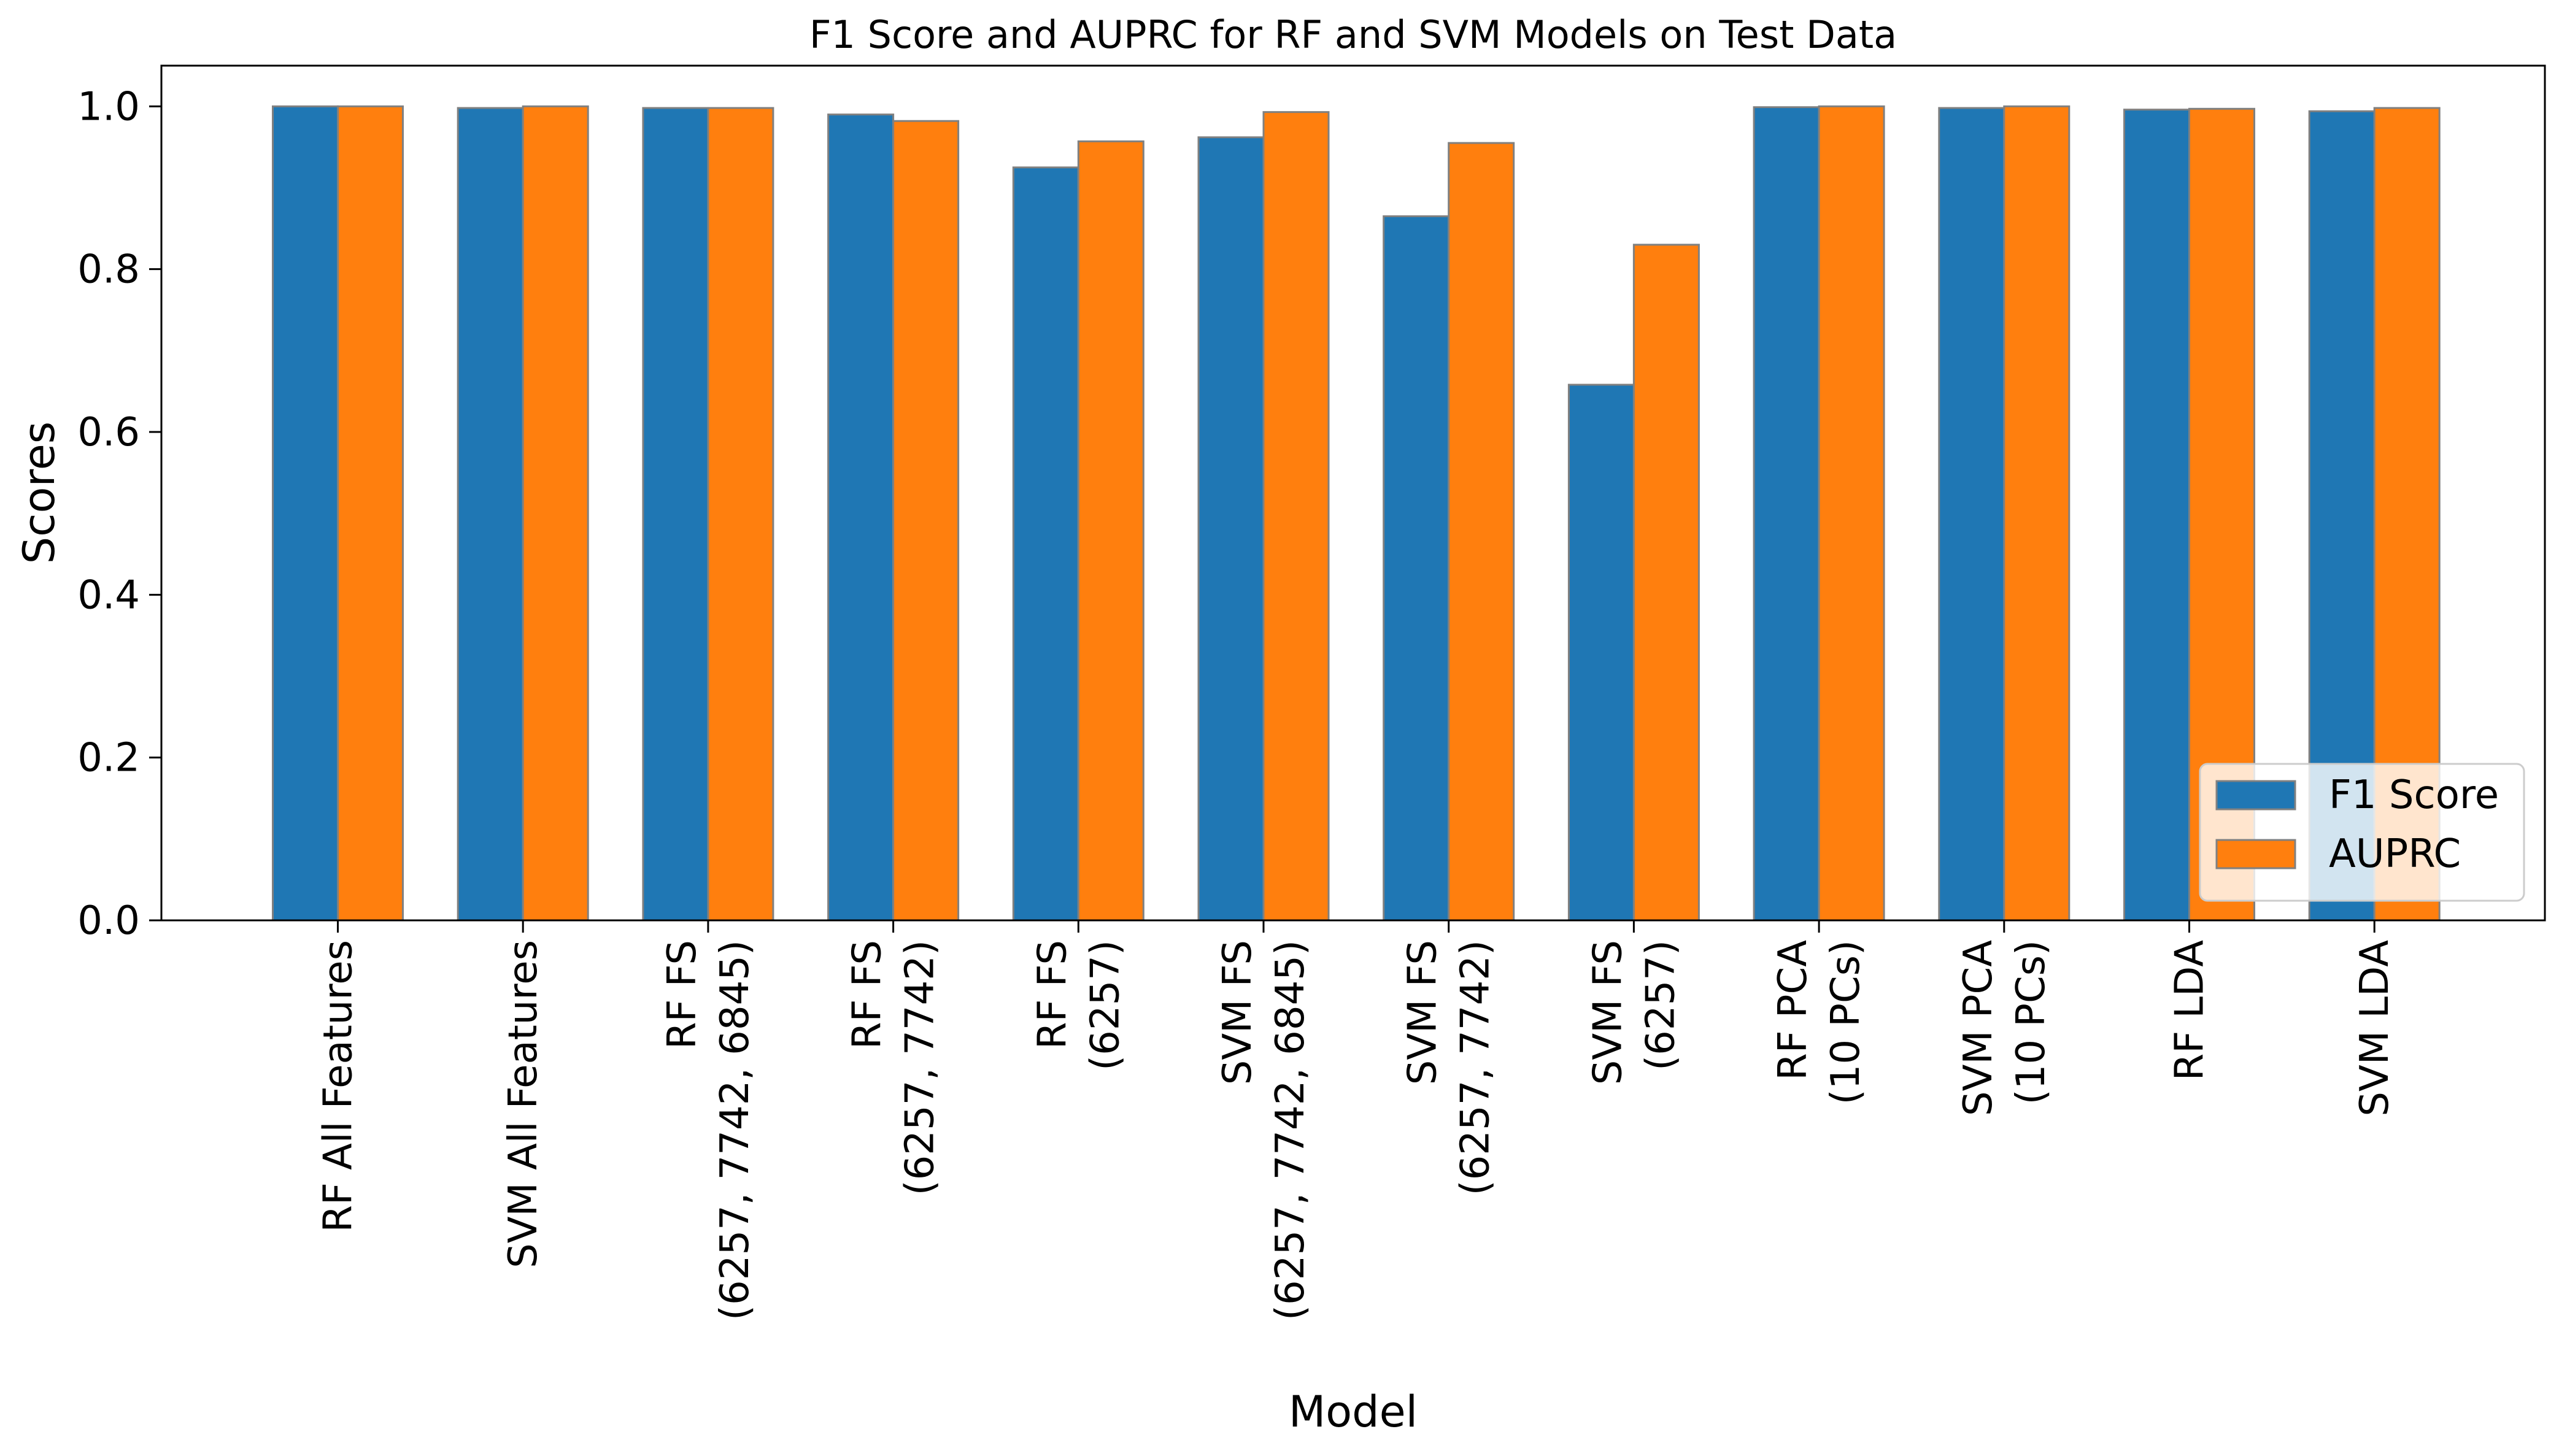 The width and height of the screenshot is (2559, 1456). I want to click on legend-label-f1-score: F1 Score, so click(2414, 795).